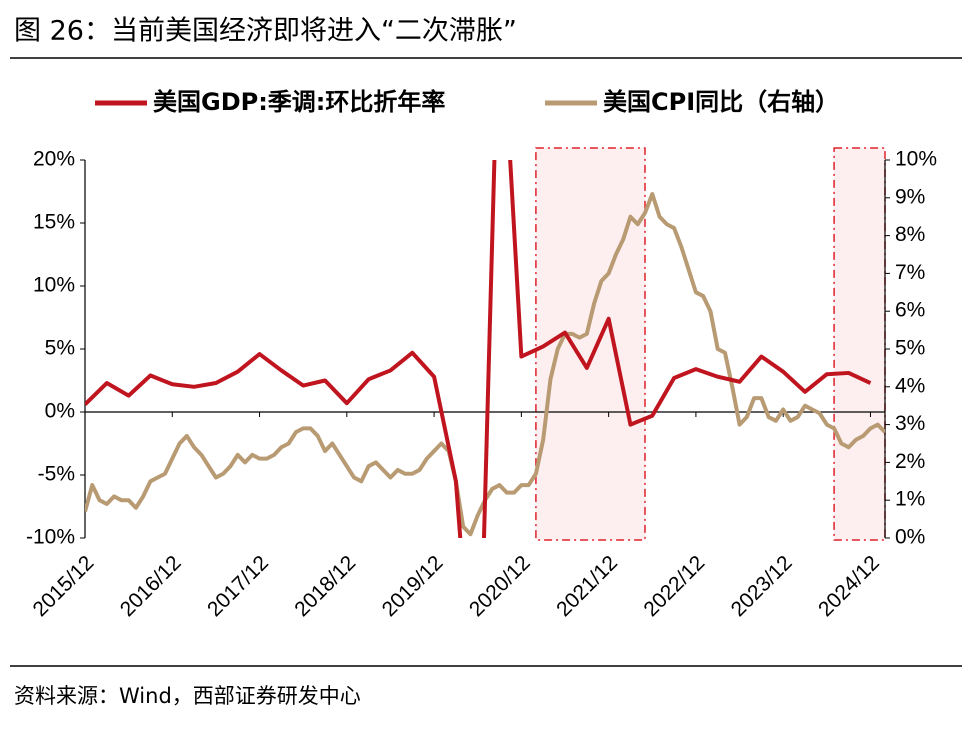  I want to click on y2-tick-label: 3%, so click(910, 423).